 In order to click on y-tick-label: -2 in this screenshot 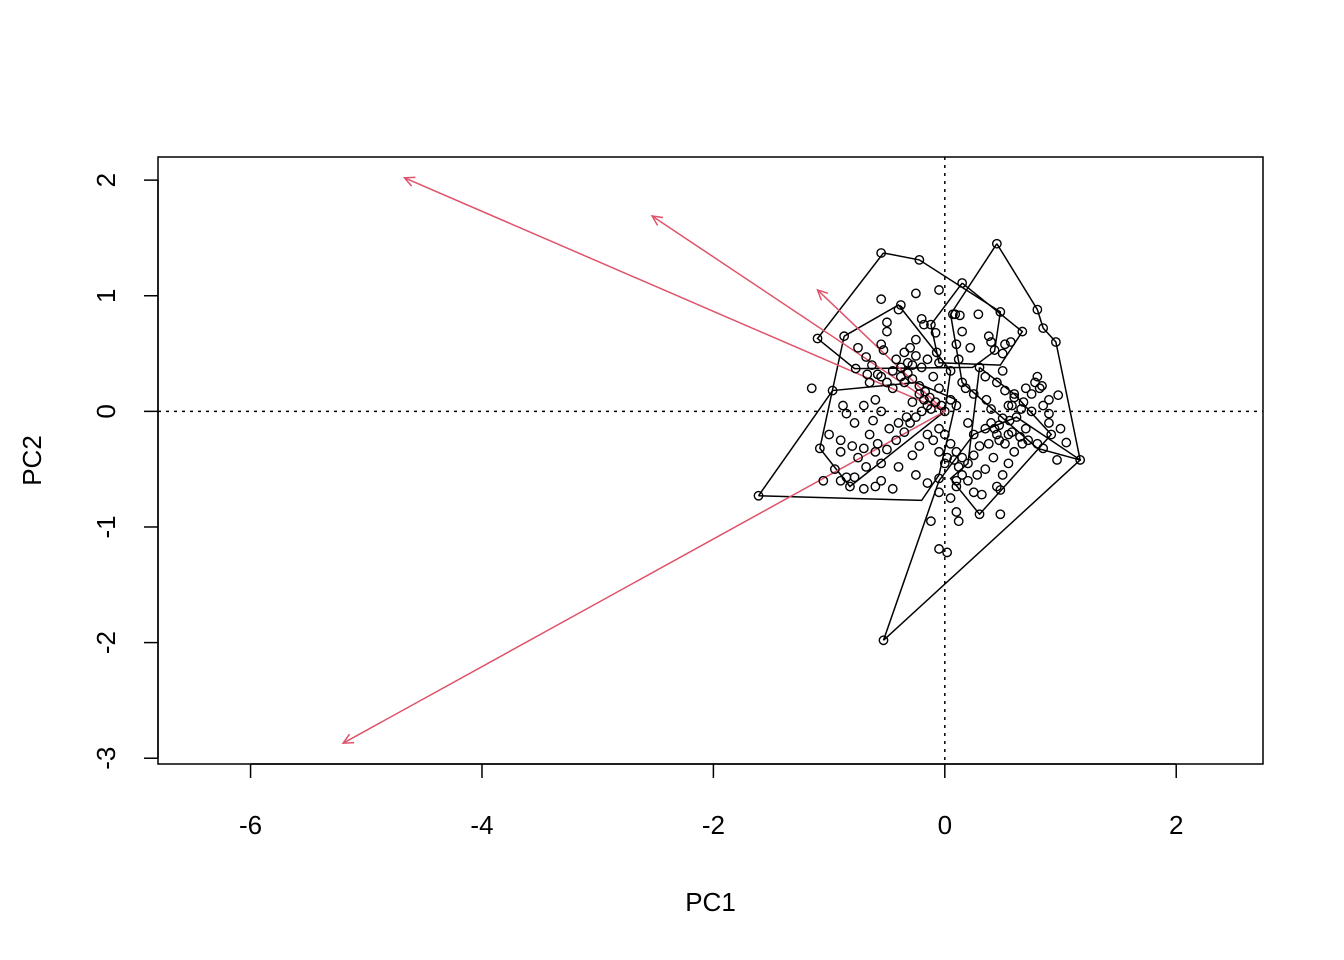, I will do `click(106, 642)`.